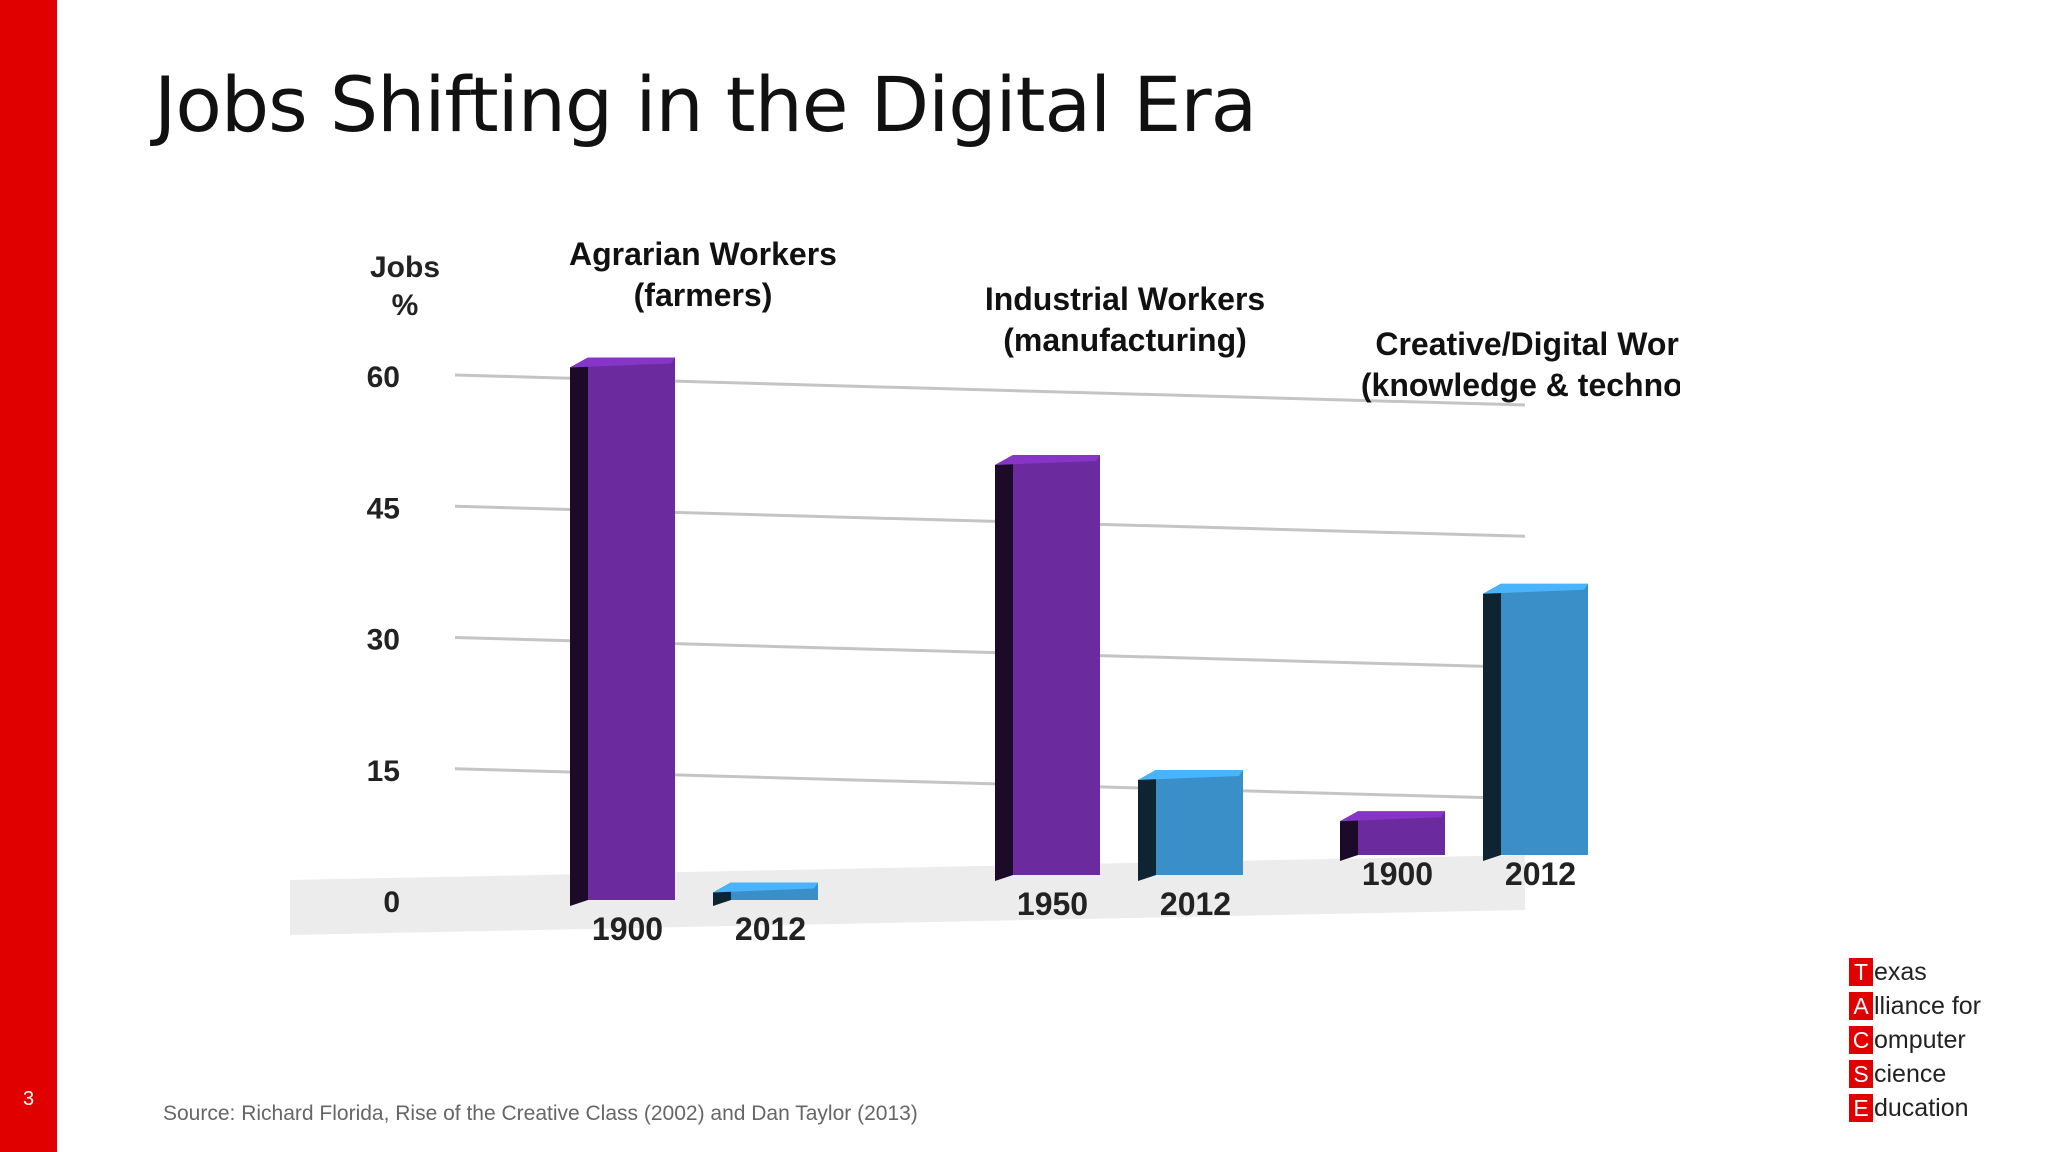 The height and width of the screenshot is (1152, 2048). Describe the element at coordinates (383, 640) in the screenshot. I see `y-tick-label: 30` at that location.